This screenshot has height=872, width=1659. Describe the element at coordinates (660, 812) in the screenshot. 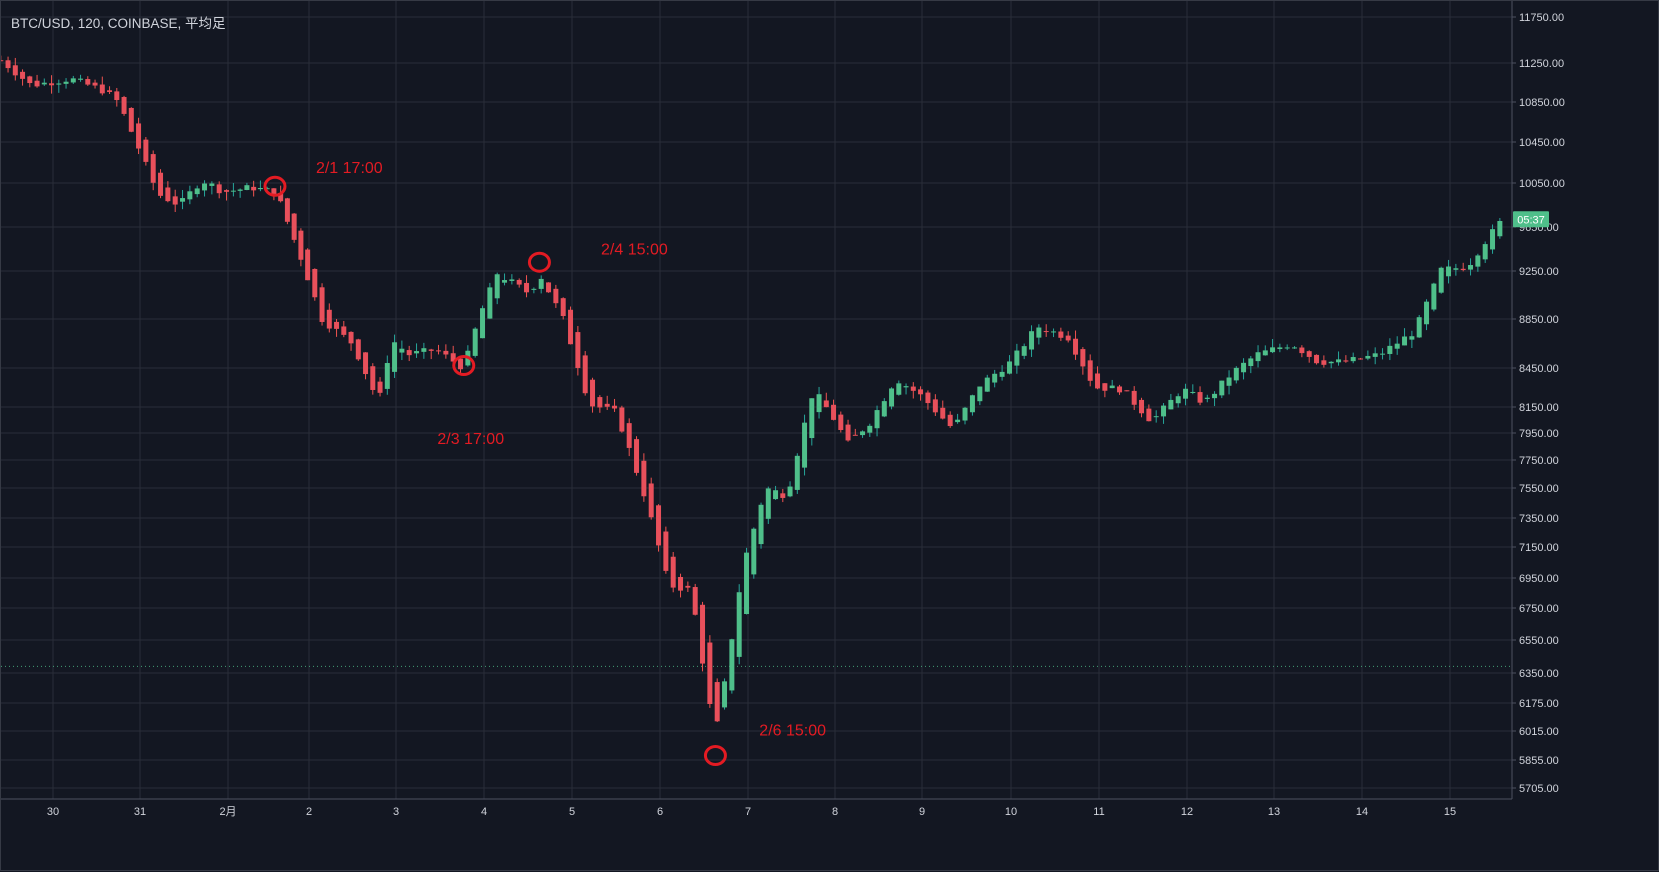

I see `time-tick-label: 6` at that location.